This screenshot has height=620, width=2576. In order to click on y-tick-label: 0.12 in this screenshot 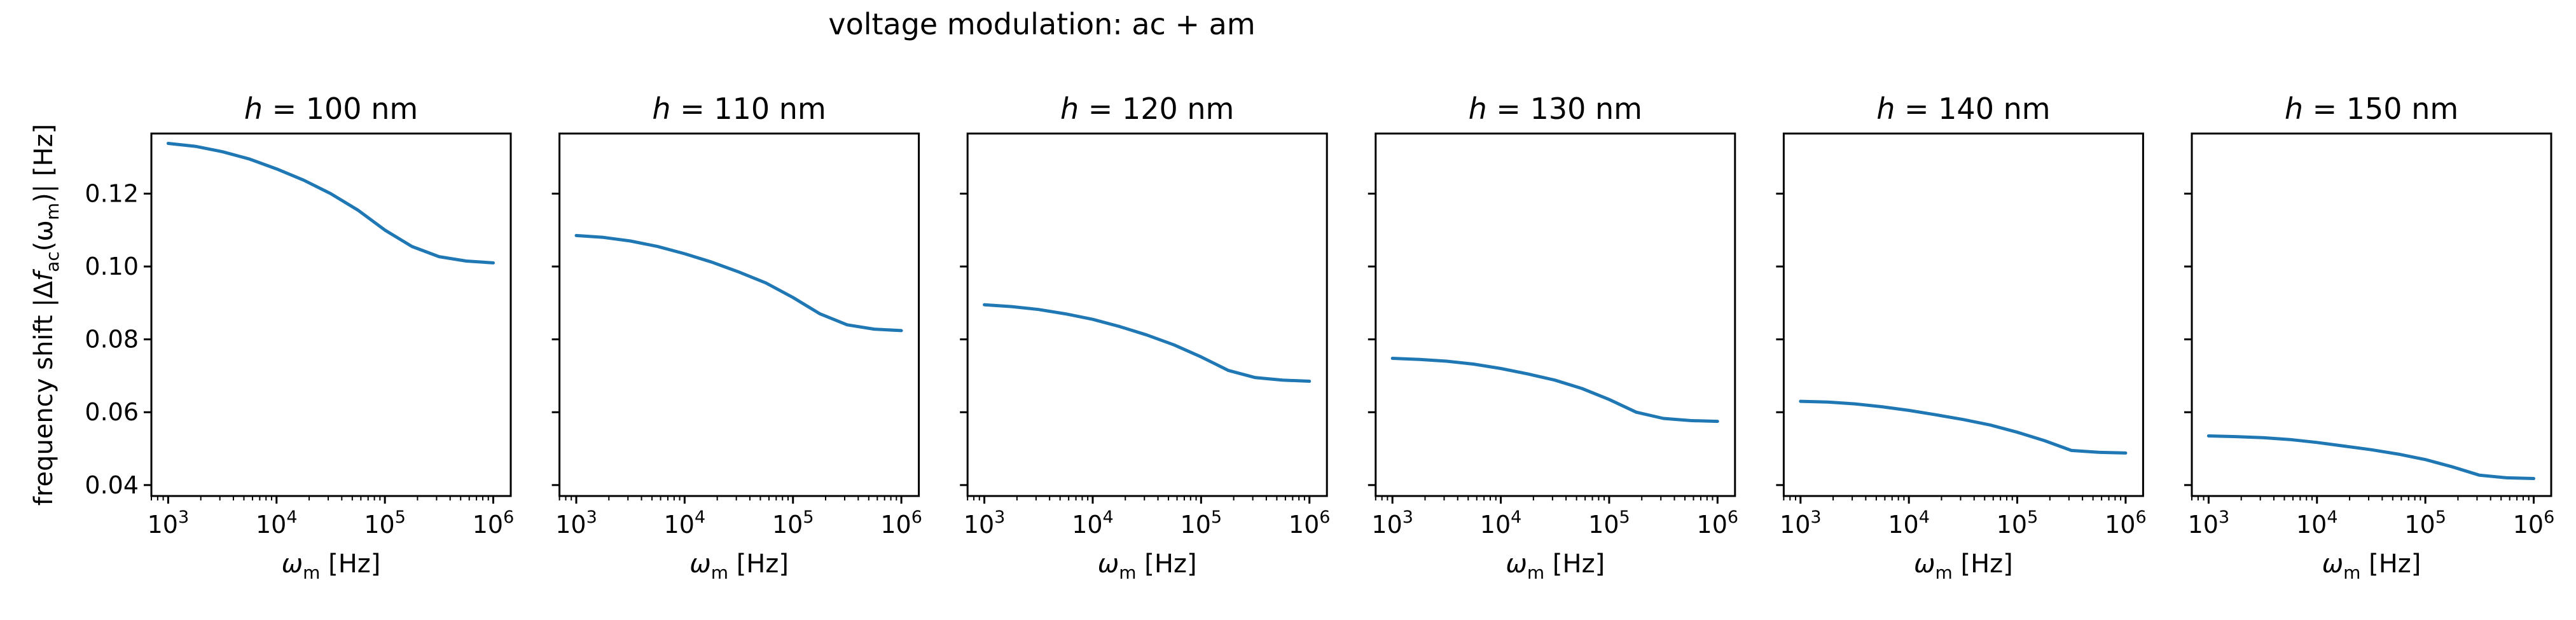, I will do `click(112, 194)`.